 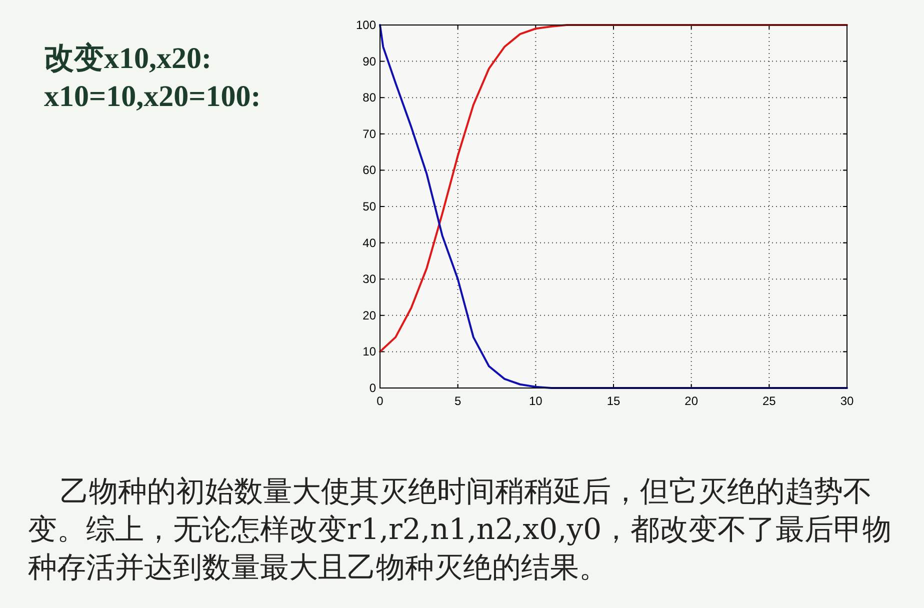 What do you see at coordinates (458, 401) in the screenshot?
I see `x-tick-label: 5` at bounding box center [458, 401].